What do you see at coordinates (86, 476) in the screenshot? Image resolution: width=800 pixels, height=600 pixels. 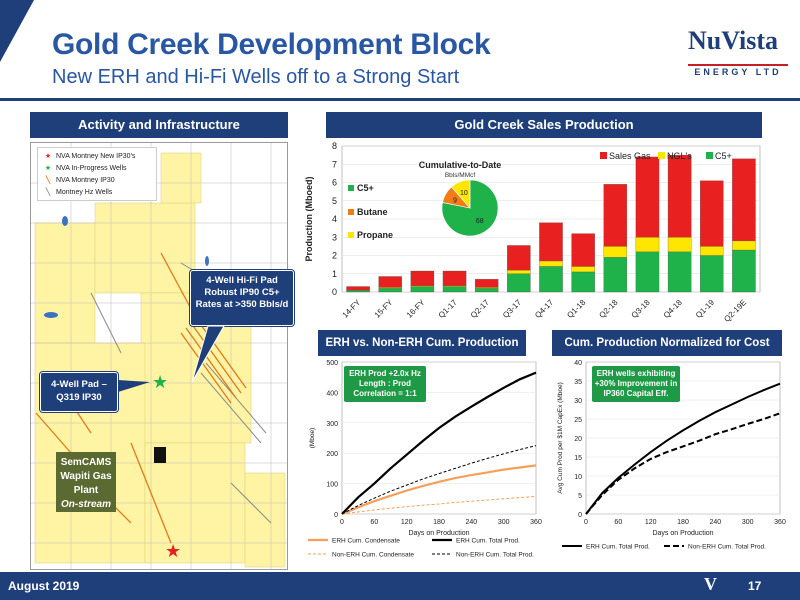 I see `plant-line-2: Wapiti Gas` at bounding box center [86, 476].